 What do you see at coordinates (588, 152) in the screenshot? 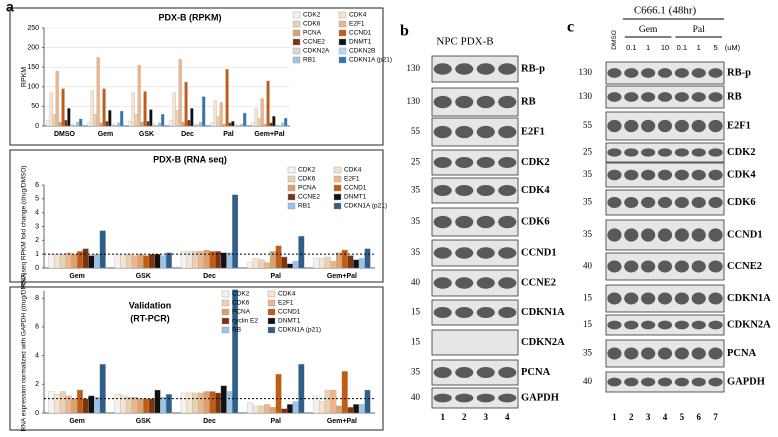
I see `molecular-weight: 25` at bounding box center [588, 152].